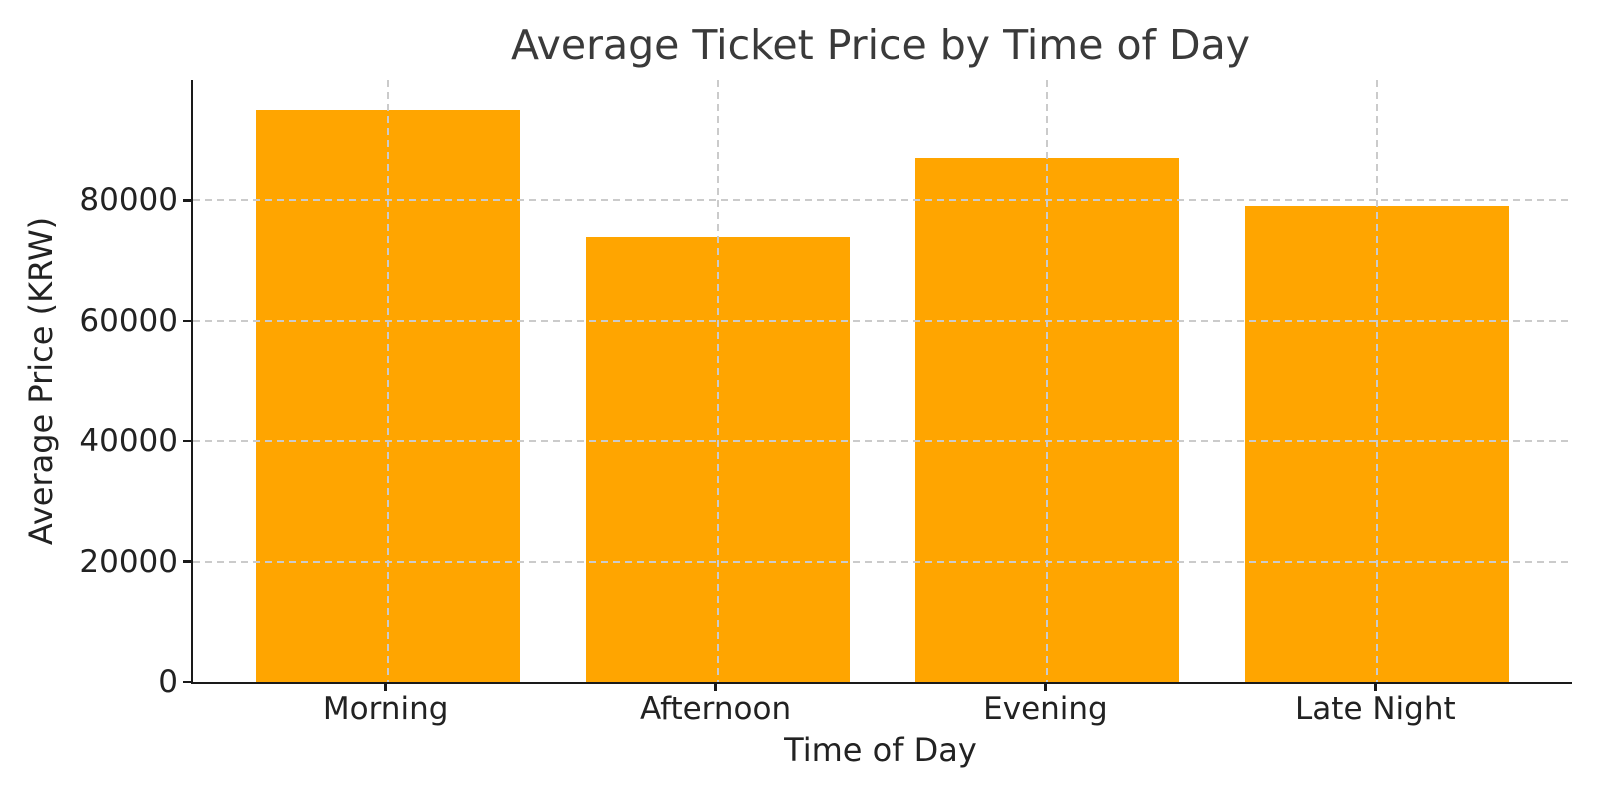 The height and width of the screenshot is (800, 1600). Describe the element at coordinates (1375, 709) in the screenshot. I see `x-tick-label-3: Late Night` at that location.